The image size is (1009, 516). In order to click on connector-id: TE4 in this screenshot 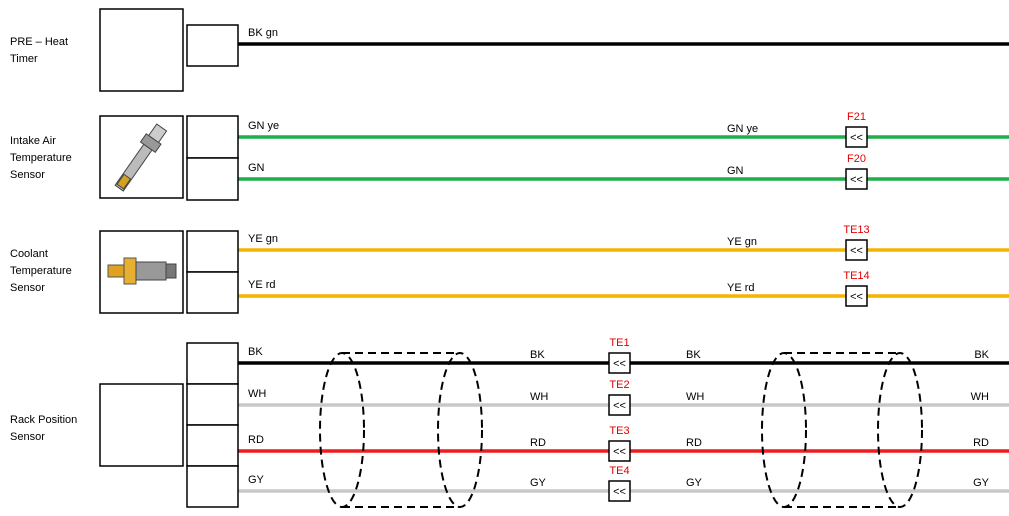, I will do `click(619, 471)`.